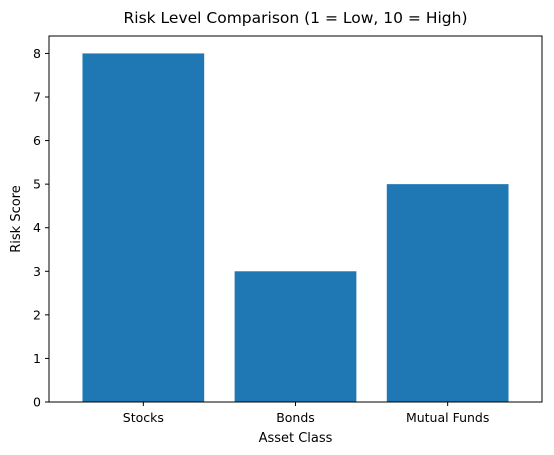 This screenshot has width=554, height=455. I want to click on x-tick-label: Bonds, so click(295, 417).